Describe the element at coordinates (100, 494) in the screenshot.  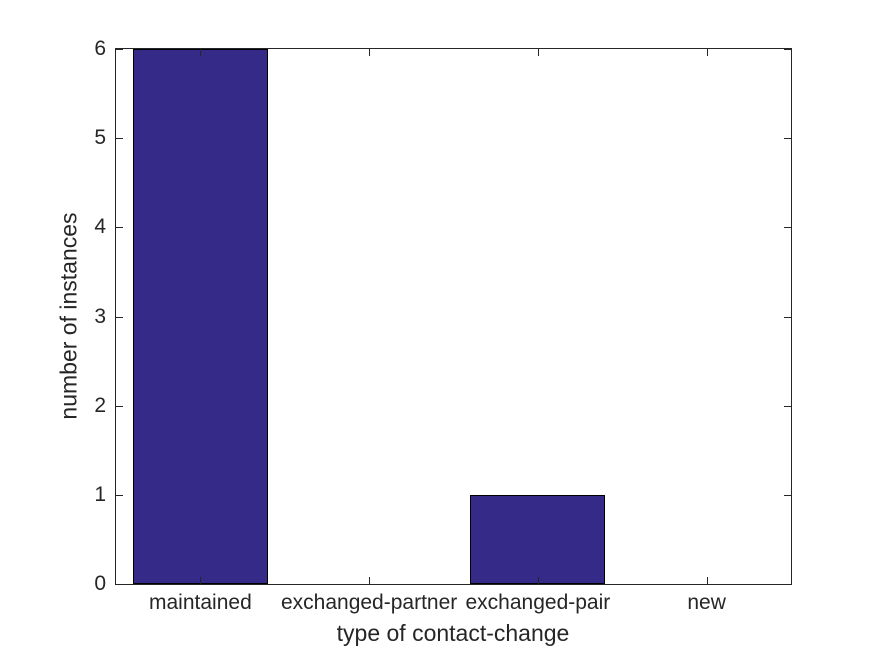
I see `y-tick-label: 1` at that location.